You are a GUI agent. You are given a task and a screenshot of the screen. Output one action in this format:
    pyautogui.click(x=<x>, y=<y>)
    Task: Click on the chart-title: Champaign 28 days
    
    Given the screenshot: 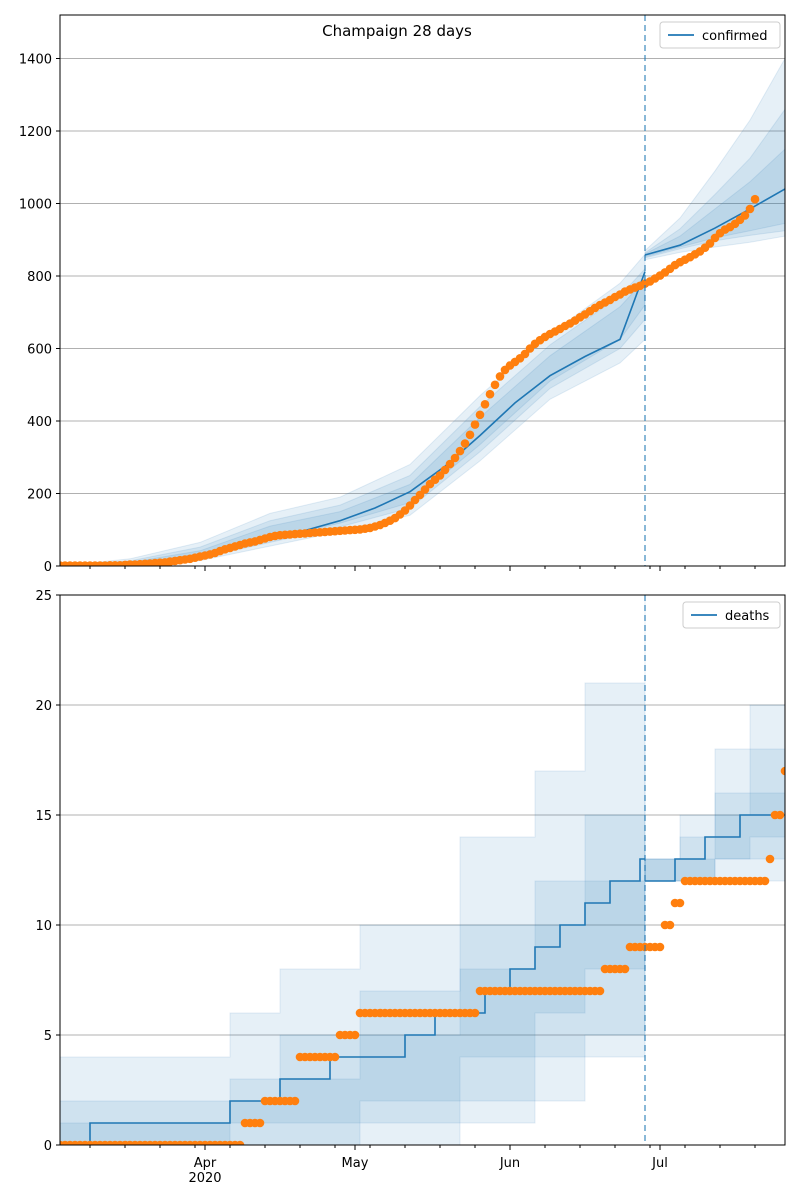 What is the action you would take?
    pyautogui.click(x=397, y=31)
    